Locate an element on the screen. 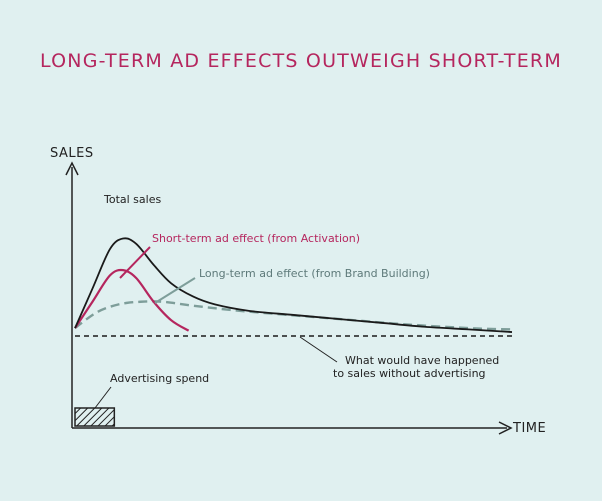  leader-ad-spend is located at coordinates (103, 397).